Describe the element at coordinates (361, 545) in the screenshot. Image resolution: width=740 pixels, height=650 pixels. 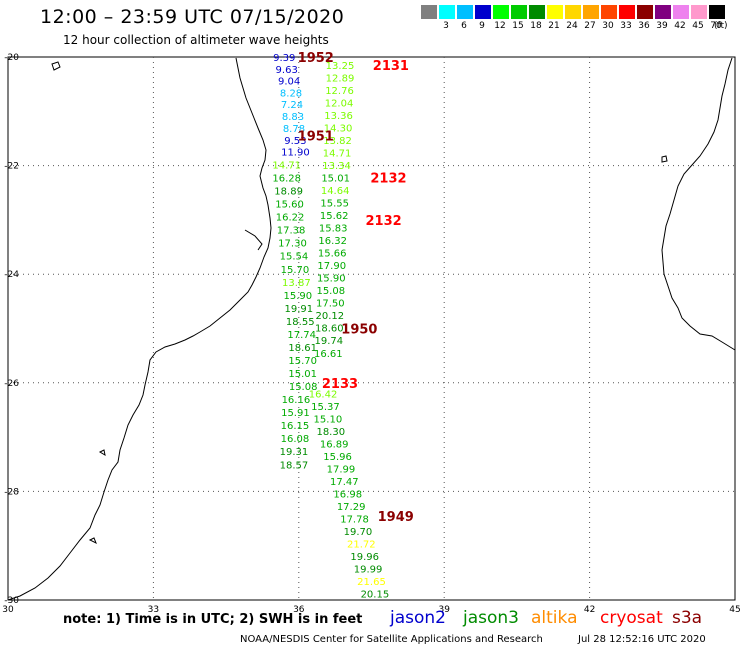
I see `wave-height-value: 21.72` at that location.